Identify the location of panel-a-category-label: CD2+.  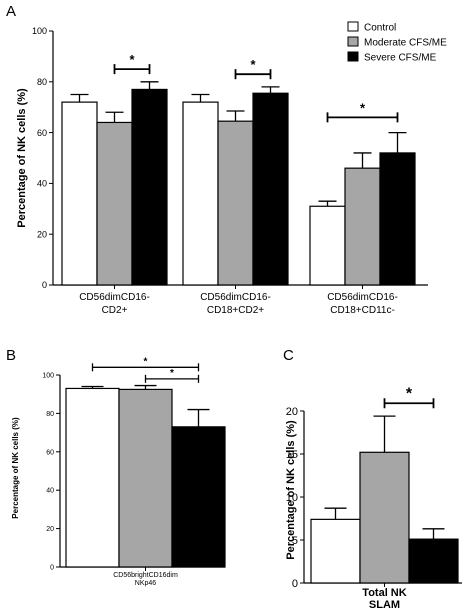
(115, 310).